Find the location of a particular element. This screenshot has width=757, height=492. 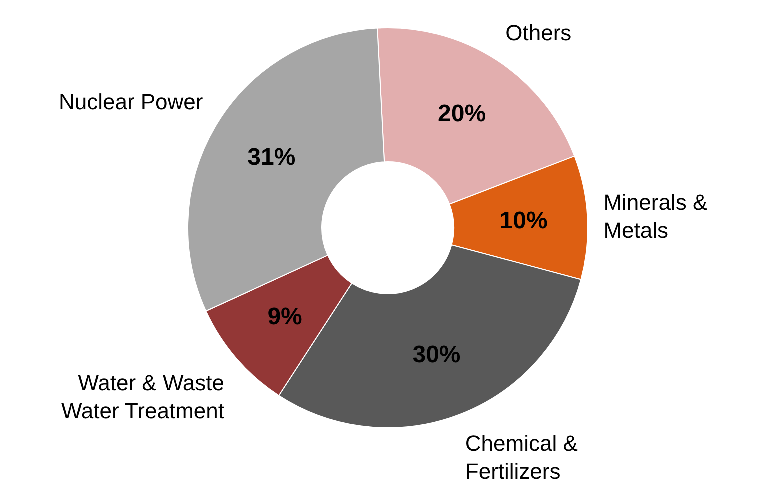

data-label: 9% is located at coordinates (285, 316).